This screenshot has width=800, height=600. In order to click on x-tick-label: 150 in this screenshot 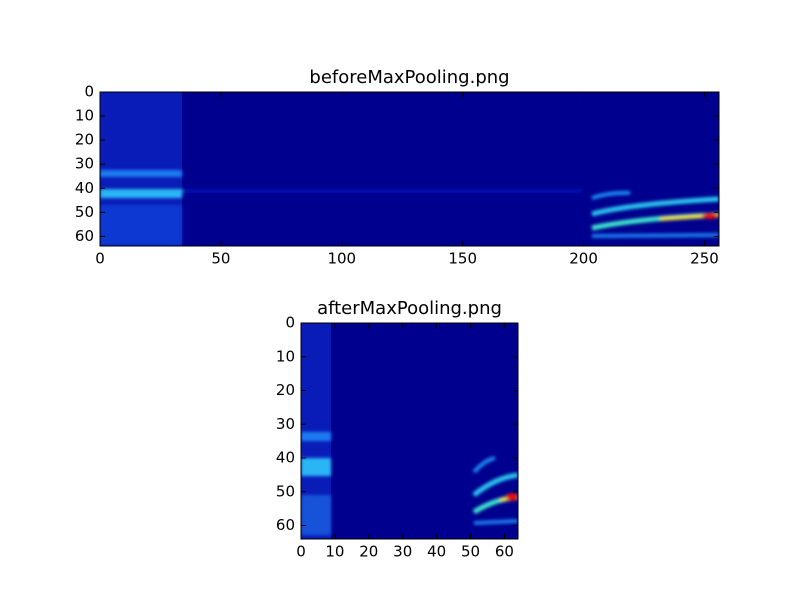, I will do `click(462, 259)`.